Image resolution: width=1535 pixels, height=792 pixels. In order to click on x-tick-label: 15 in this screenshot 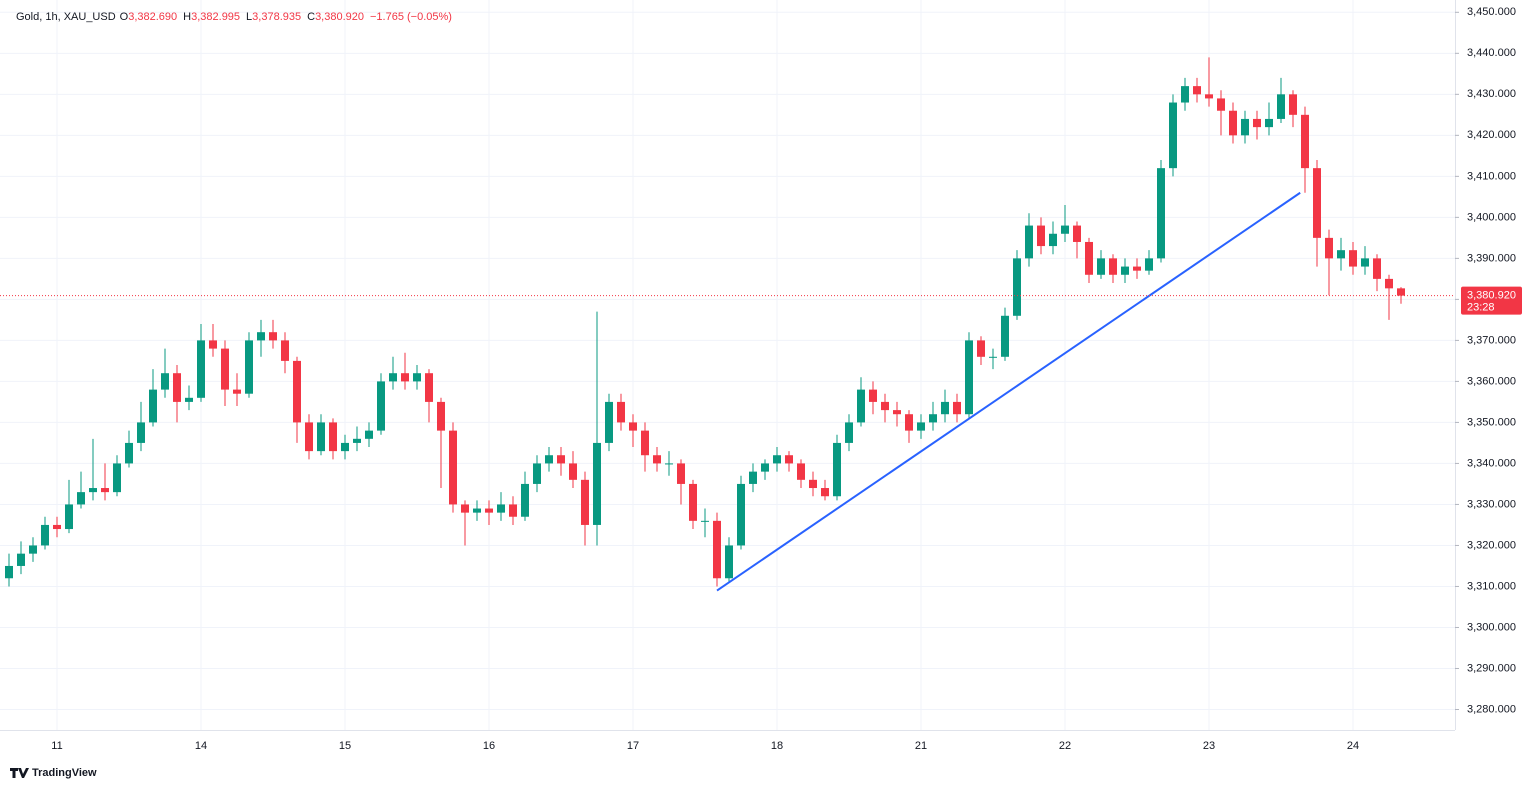, I will do `click(345, 746)`.